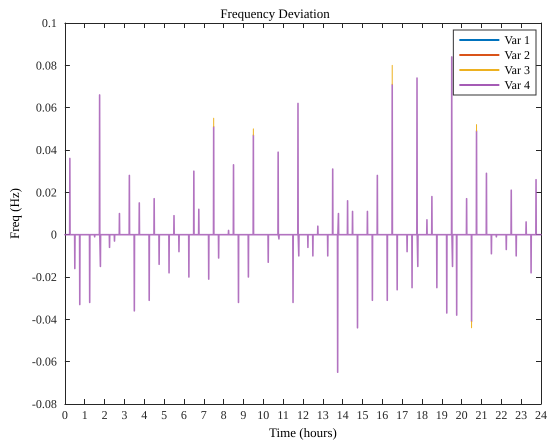 Image resolution: width=550 pixels, height=446 pixels. I want to click on x-tick-label: 16, so click(382, 415).